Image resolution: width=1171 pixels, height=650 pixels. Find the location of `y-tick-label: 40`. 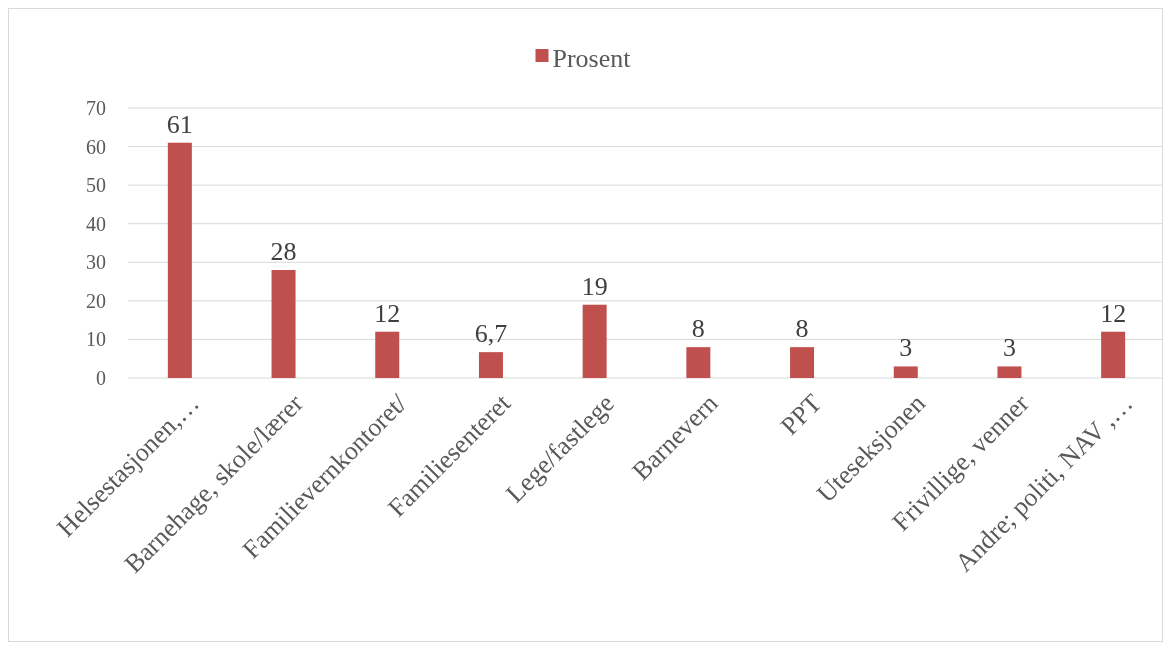

y-tick-label: 40 is located at coordinates (96, 223).